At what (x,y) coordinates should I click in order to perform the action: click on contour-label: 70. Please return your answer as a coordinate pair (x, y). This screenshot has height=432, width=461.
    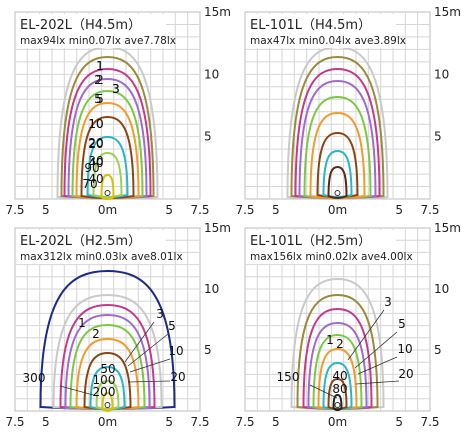
    Looking at the image, I should click on (89, 184).